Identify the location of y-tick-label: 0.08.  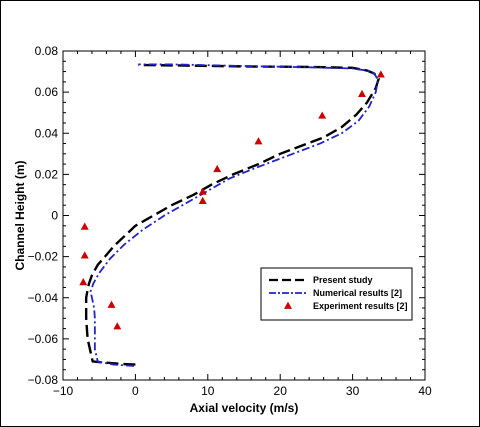
(47, 51).